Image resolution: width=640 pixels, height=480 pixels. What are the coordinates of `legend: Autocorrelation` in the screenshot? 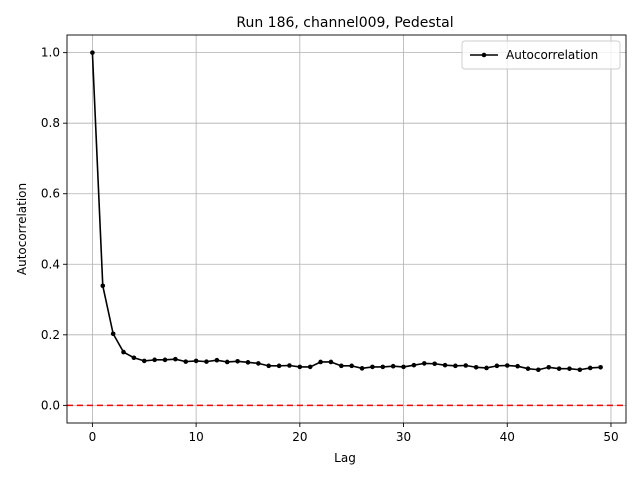 It's located at (541, 55).